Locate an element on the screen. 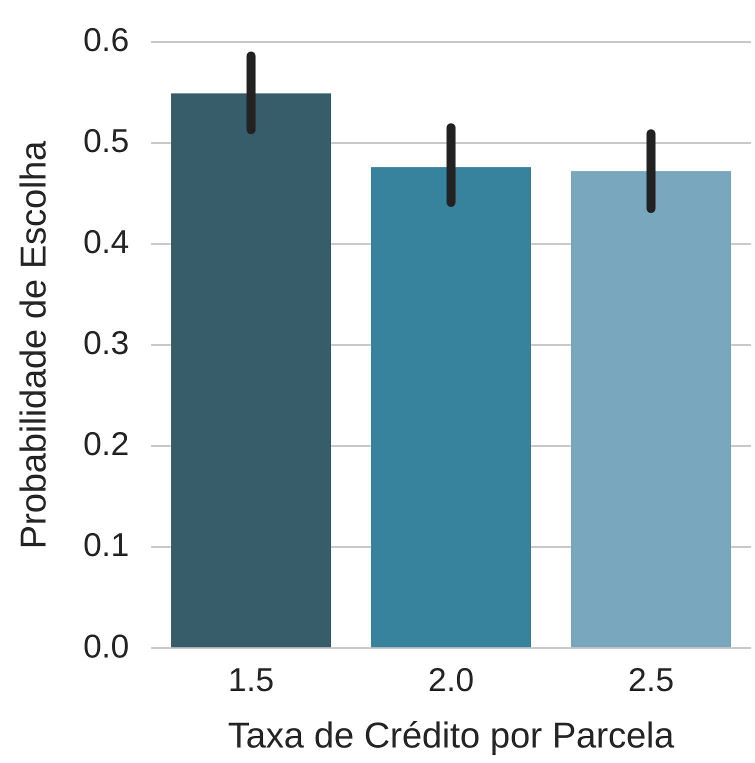 The image size is (755, 763). y-tick-label: 0.4 is located at coordinates (106, 241).